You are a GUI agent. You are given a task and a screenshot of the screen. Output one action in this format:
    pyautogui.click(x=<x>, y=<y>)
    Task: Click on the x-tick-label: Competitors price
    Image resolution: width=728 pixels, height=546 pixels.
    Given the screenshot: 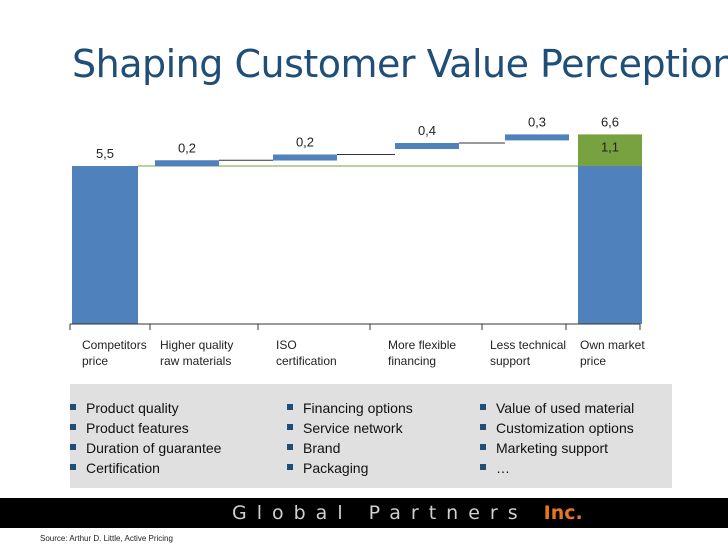 What is the action you would take?
    pyautogui.click(x=114, y=353)
    